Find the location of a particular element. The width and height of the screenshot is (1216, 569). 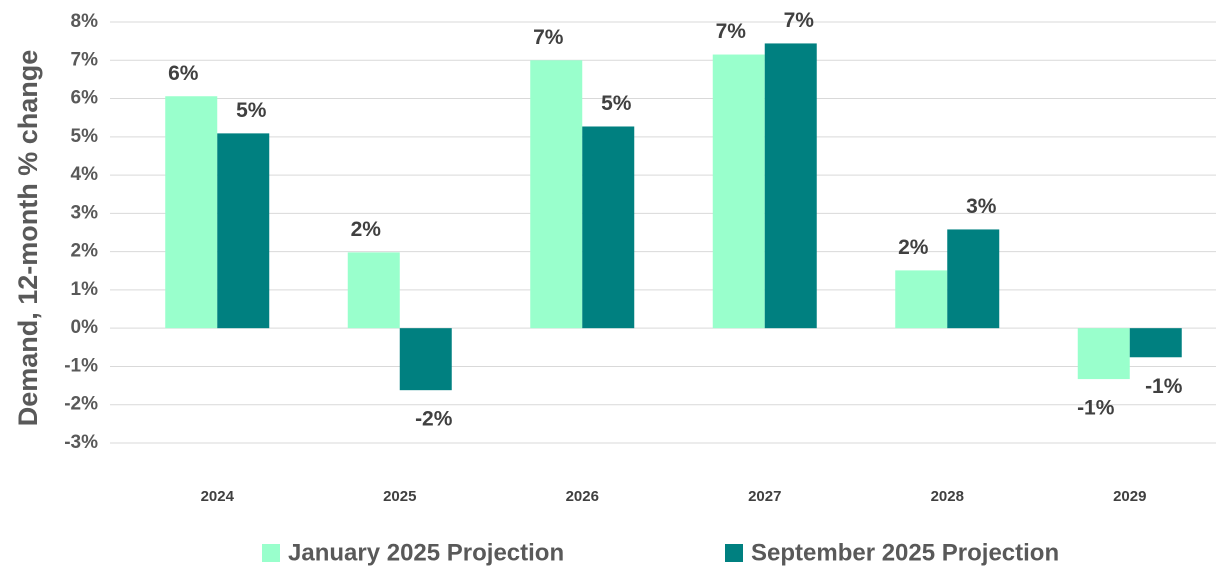

value-label: -2% is located at coordinates (434, 419).